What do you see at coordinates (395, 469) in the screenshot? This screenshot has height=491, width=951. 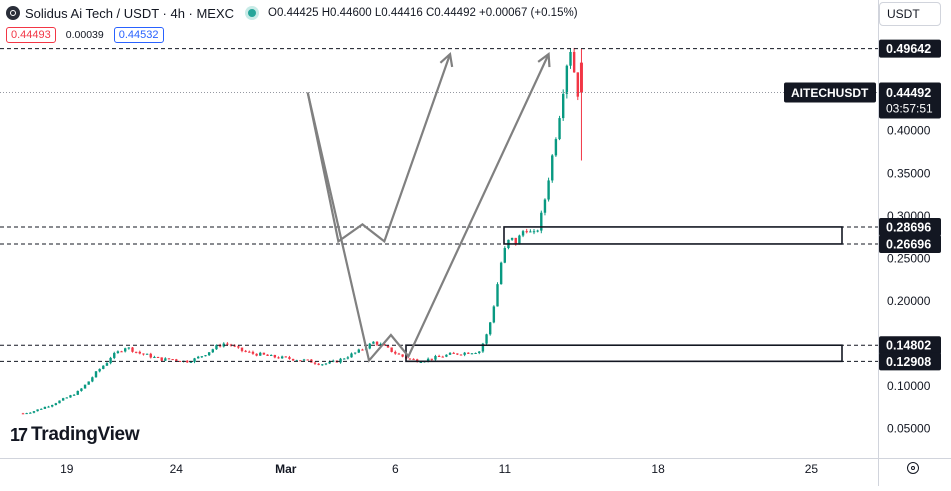 I see `time-tick-label: 6` at bounding box center [395, 469].